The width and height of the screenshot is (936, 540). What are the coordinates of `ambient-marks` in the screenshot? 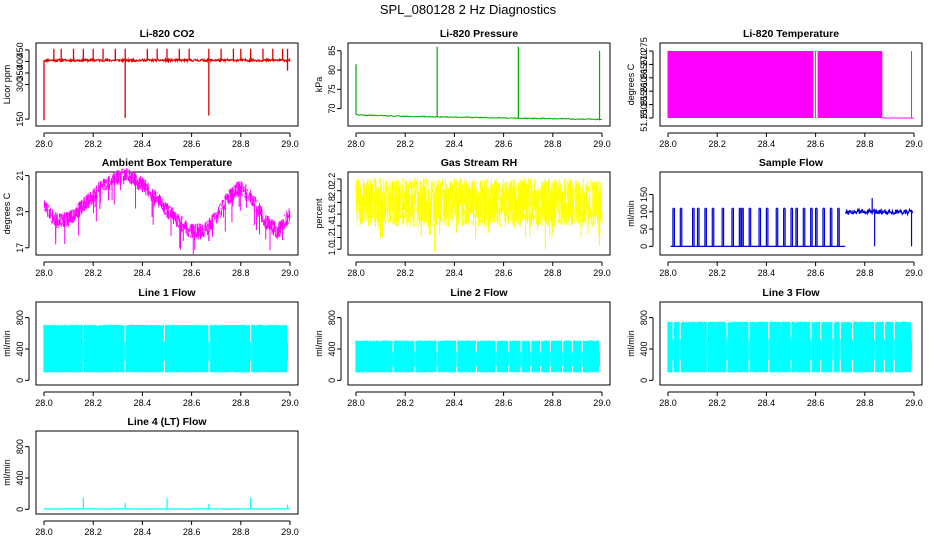 It's located at (167, 211).